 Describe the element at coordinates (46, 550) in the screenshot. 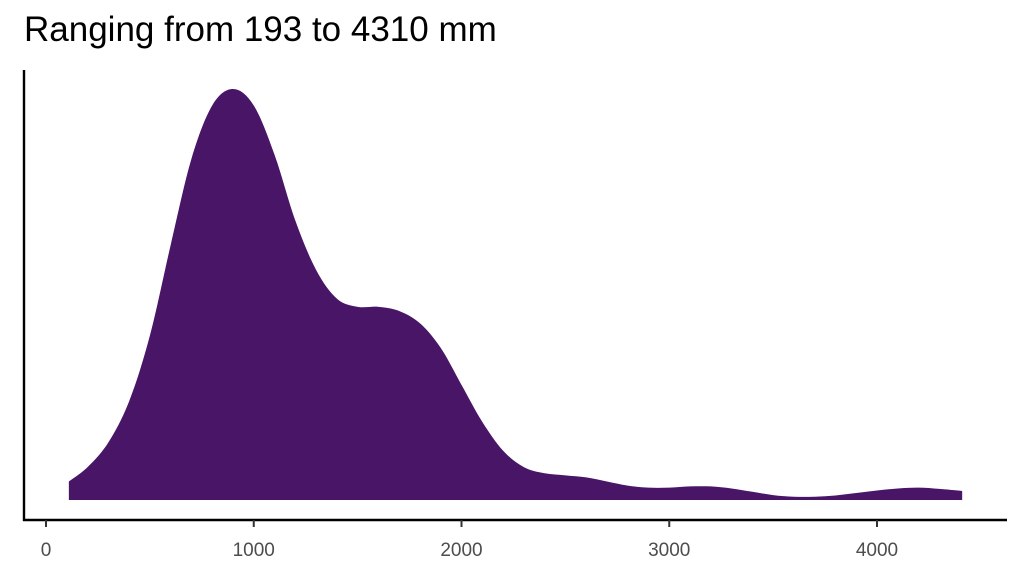

I see `x-tick-label: 0` at that location.